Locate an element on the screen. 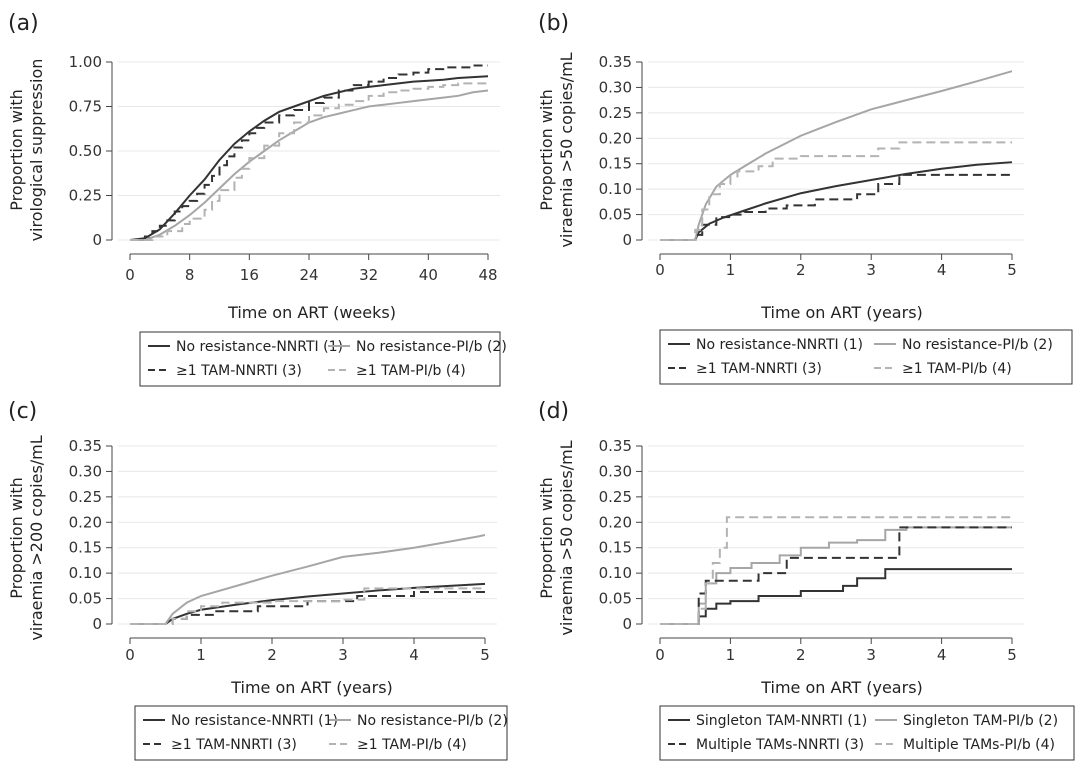 The height and width of the screenshot is (778, 1077). x-tick-label: 16 is located at coordinates (249, 275).